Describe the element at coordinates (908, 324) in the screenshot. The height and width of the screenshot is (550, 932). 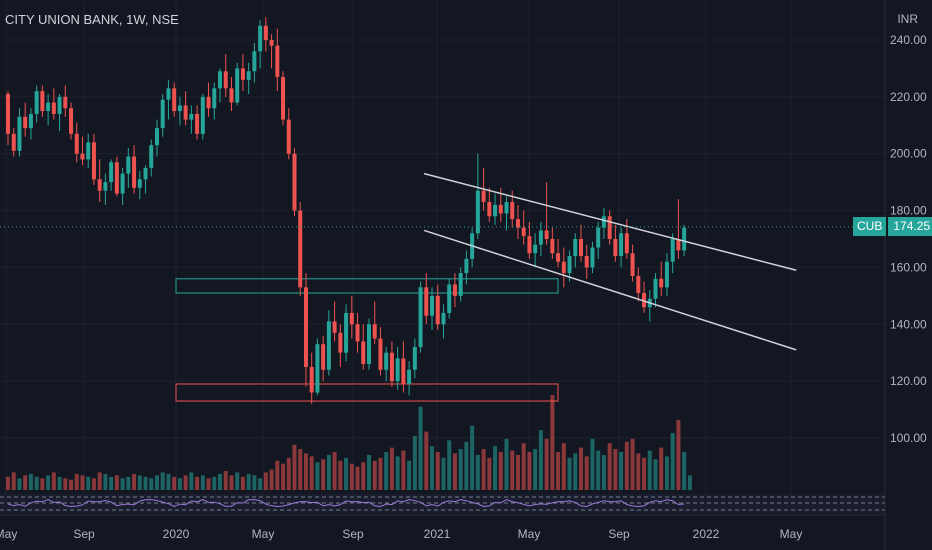
I see `y-tick-label: 140.00` at that location.